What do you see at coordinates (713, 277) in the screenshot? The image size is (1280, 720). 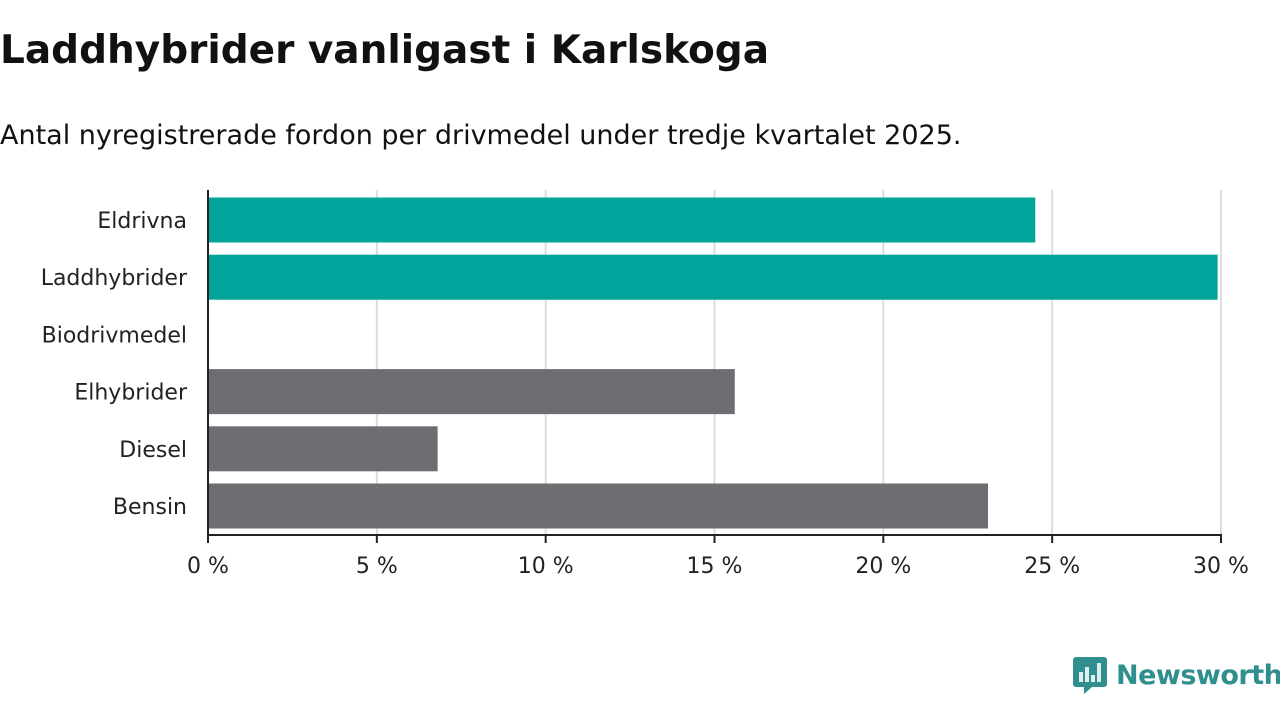 I see `bar-laddhybrider` at bounding box center [713, 277].